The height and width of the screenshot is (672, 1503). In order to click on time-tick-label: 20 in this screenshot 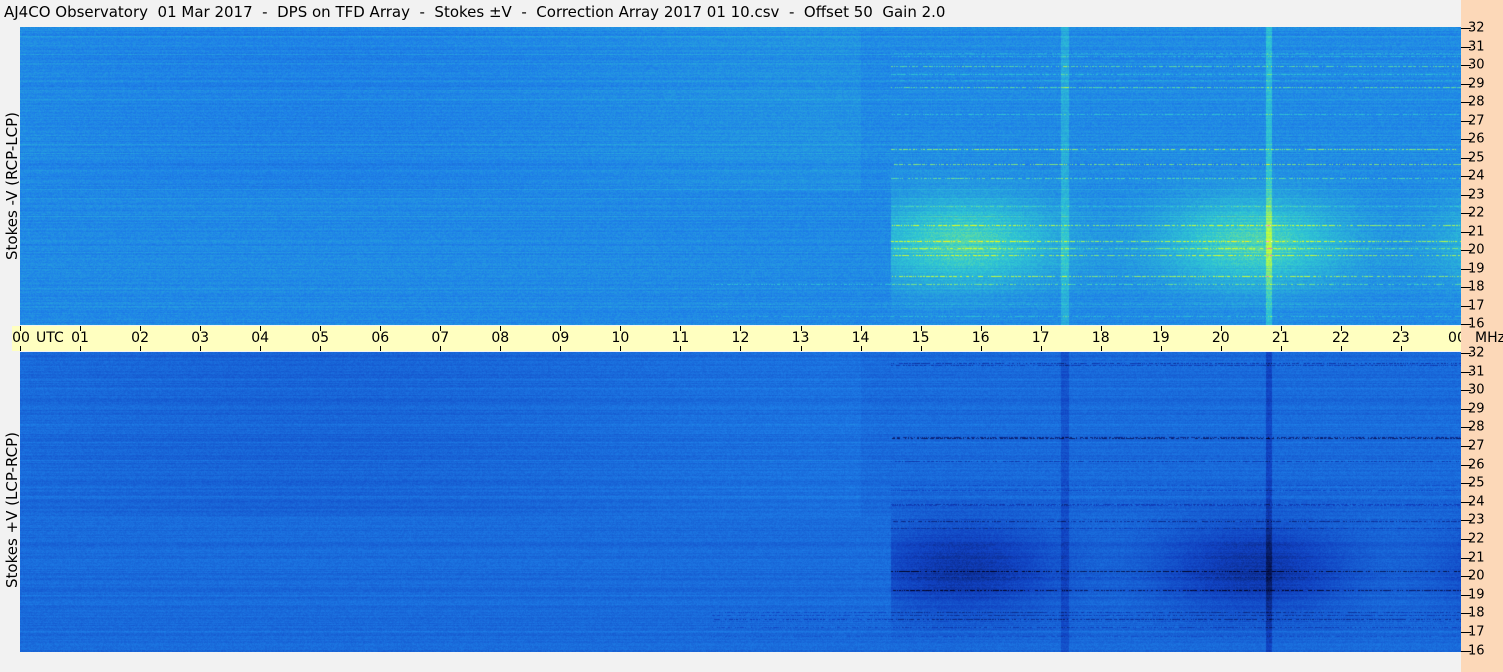, I will do `click(1220, 338)`.